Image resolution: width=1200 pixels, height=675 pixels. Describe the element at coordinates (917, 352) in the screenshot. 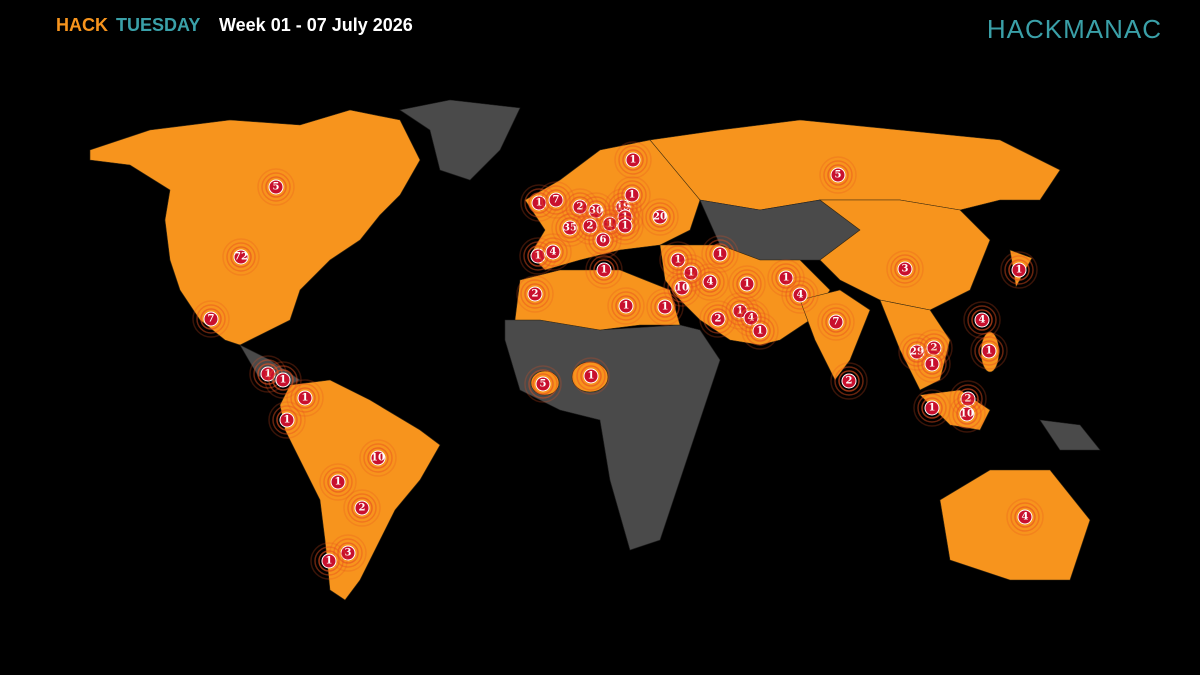

I see `marker-label: 29` at that location.